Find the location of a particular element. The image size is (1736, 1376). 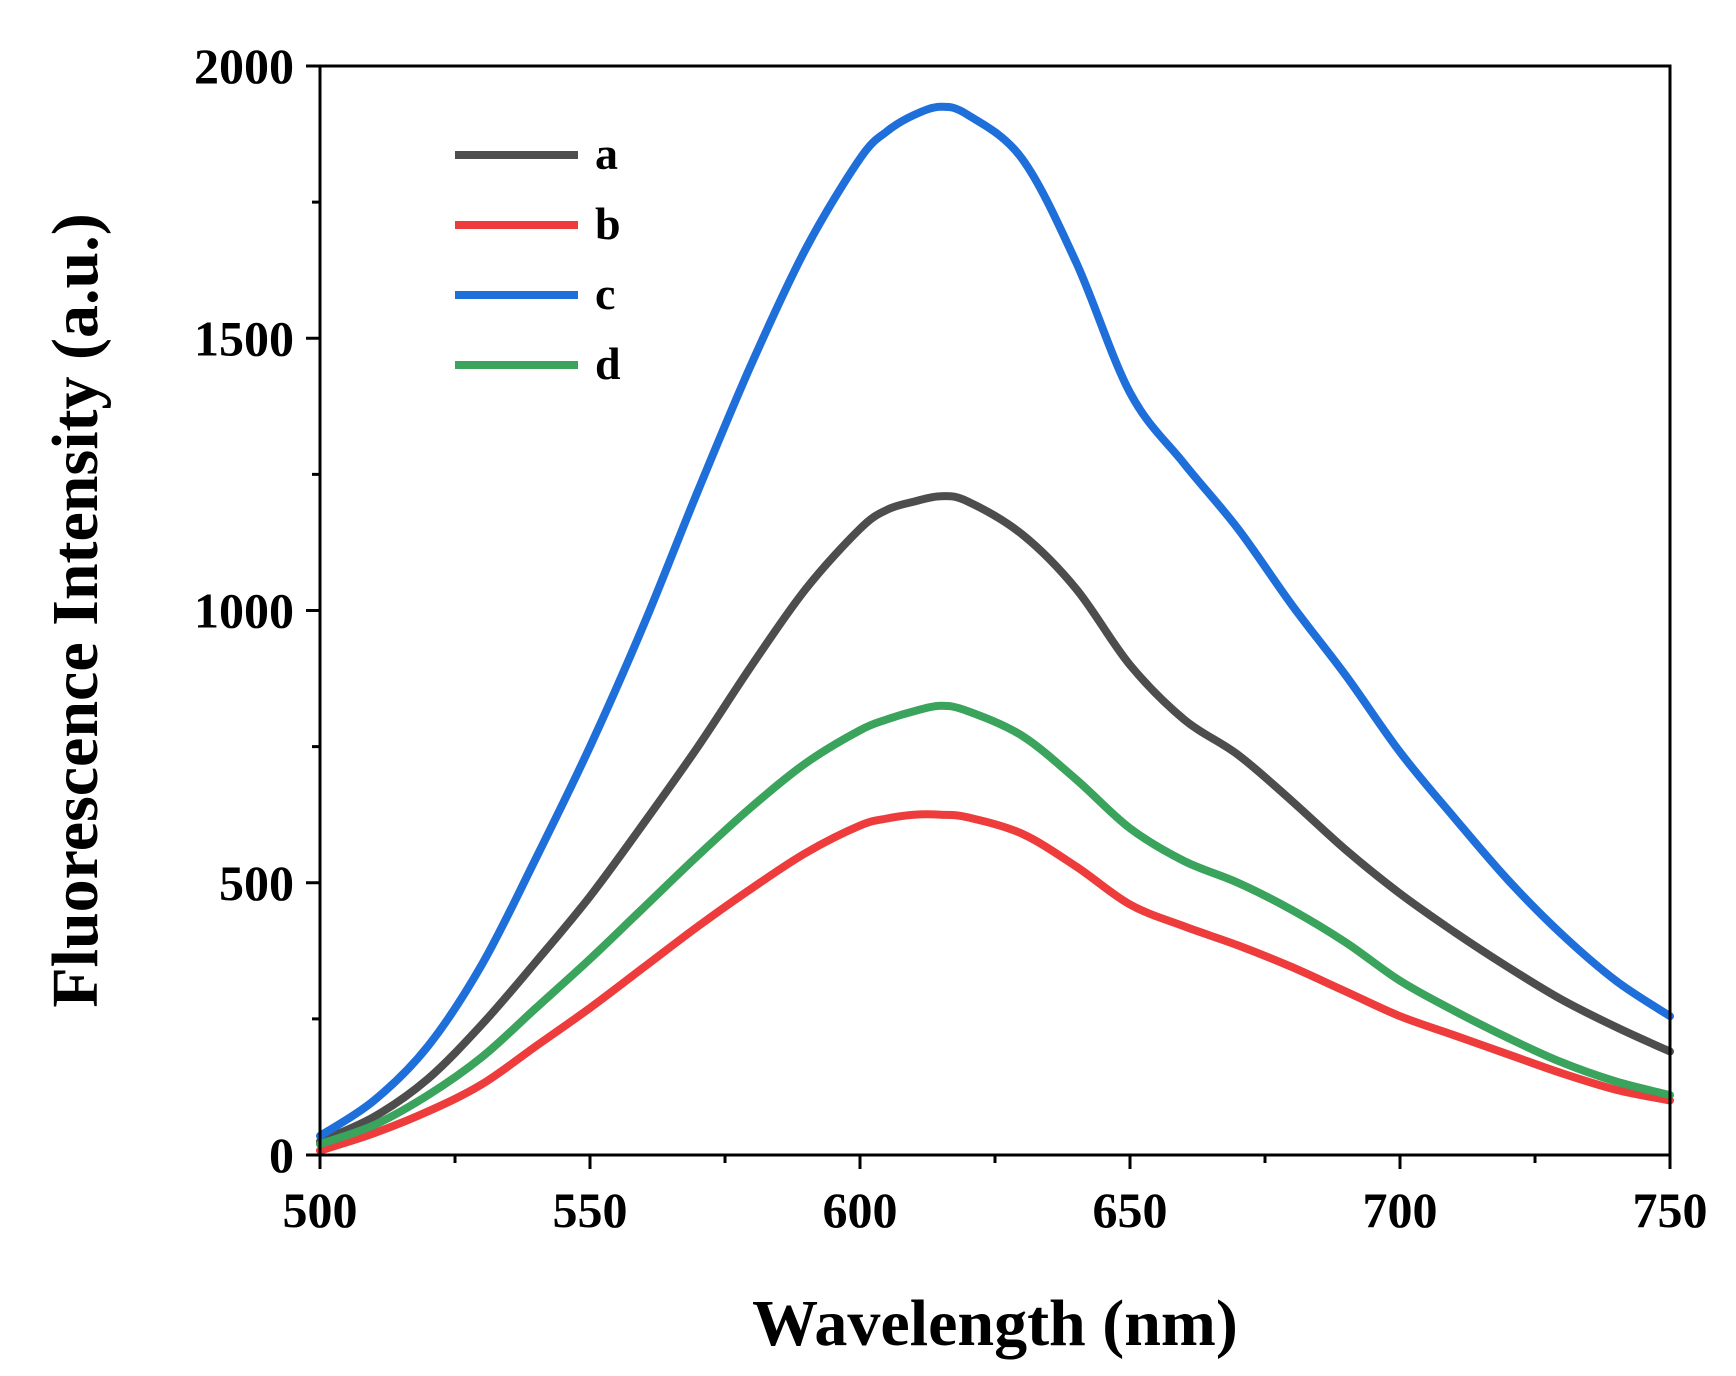

x-tick-label: 700 is located at coordinates (1400, 1210).